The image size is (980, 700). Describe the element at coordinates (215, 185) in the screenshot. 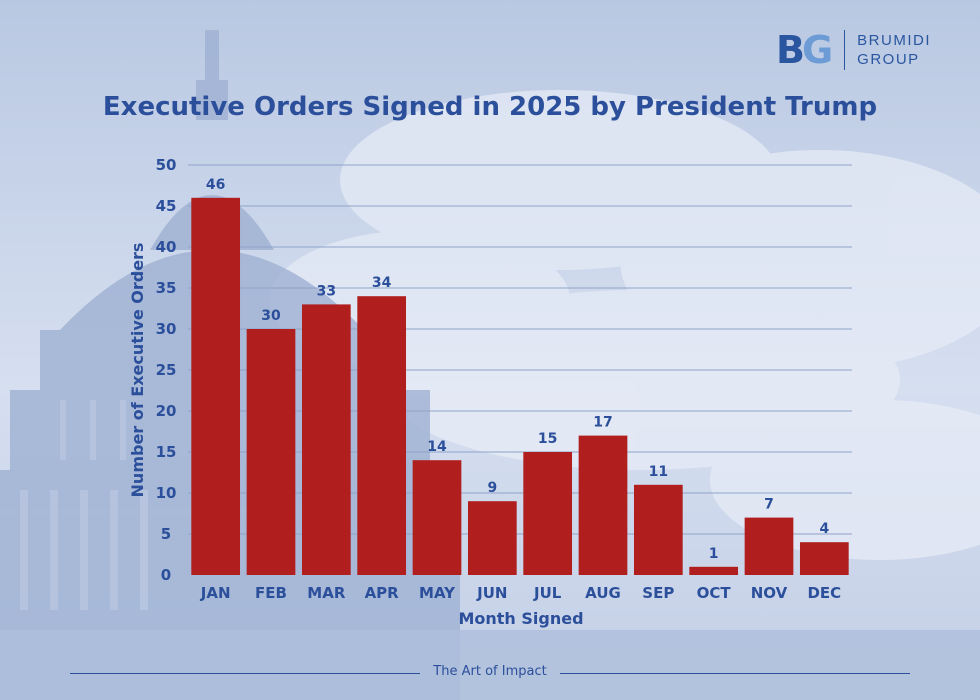

I see `data-label: 46` at that location.